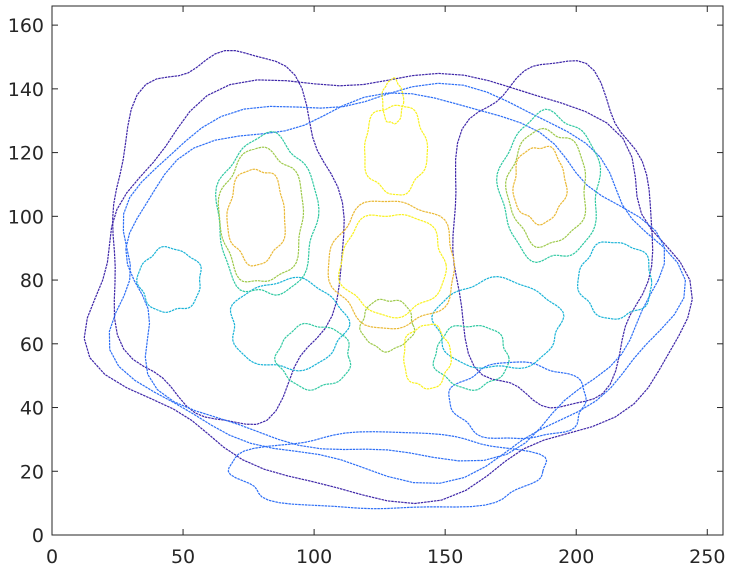 The width and height of the screenshot is (729, 568). What do you see at coordinates (26, 26) in the screenshot?
I see `y-tick-label: 160` at bounding box center [26, 26].